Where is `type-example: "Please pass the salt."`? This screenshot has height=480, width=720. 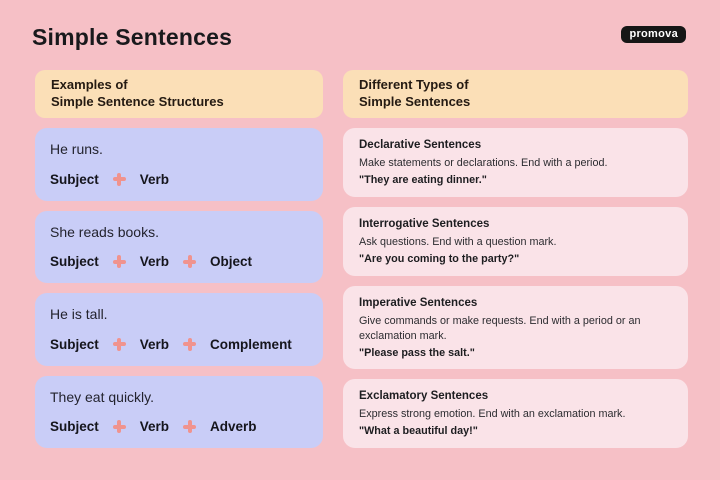
type-example: "Please pass the salt." is located at coordinates (417, 352).